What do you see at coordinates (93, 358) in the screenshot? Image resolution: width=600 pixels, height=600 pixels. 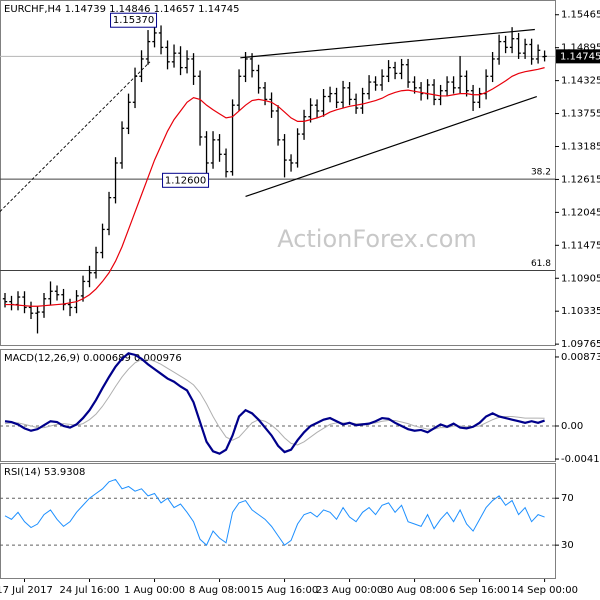 I see `panel-title: MACD(12,26,9) 0.000689 0.000976` at bounding box center [93, 358].